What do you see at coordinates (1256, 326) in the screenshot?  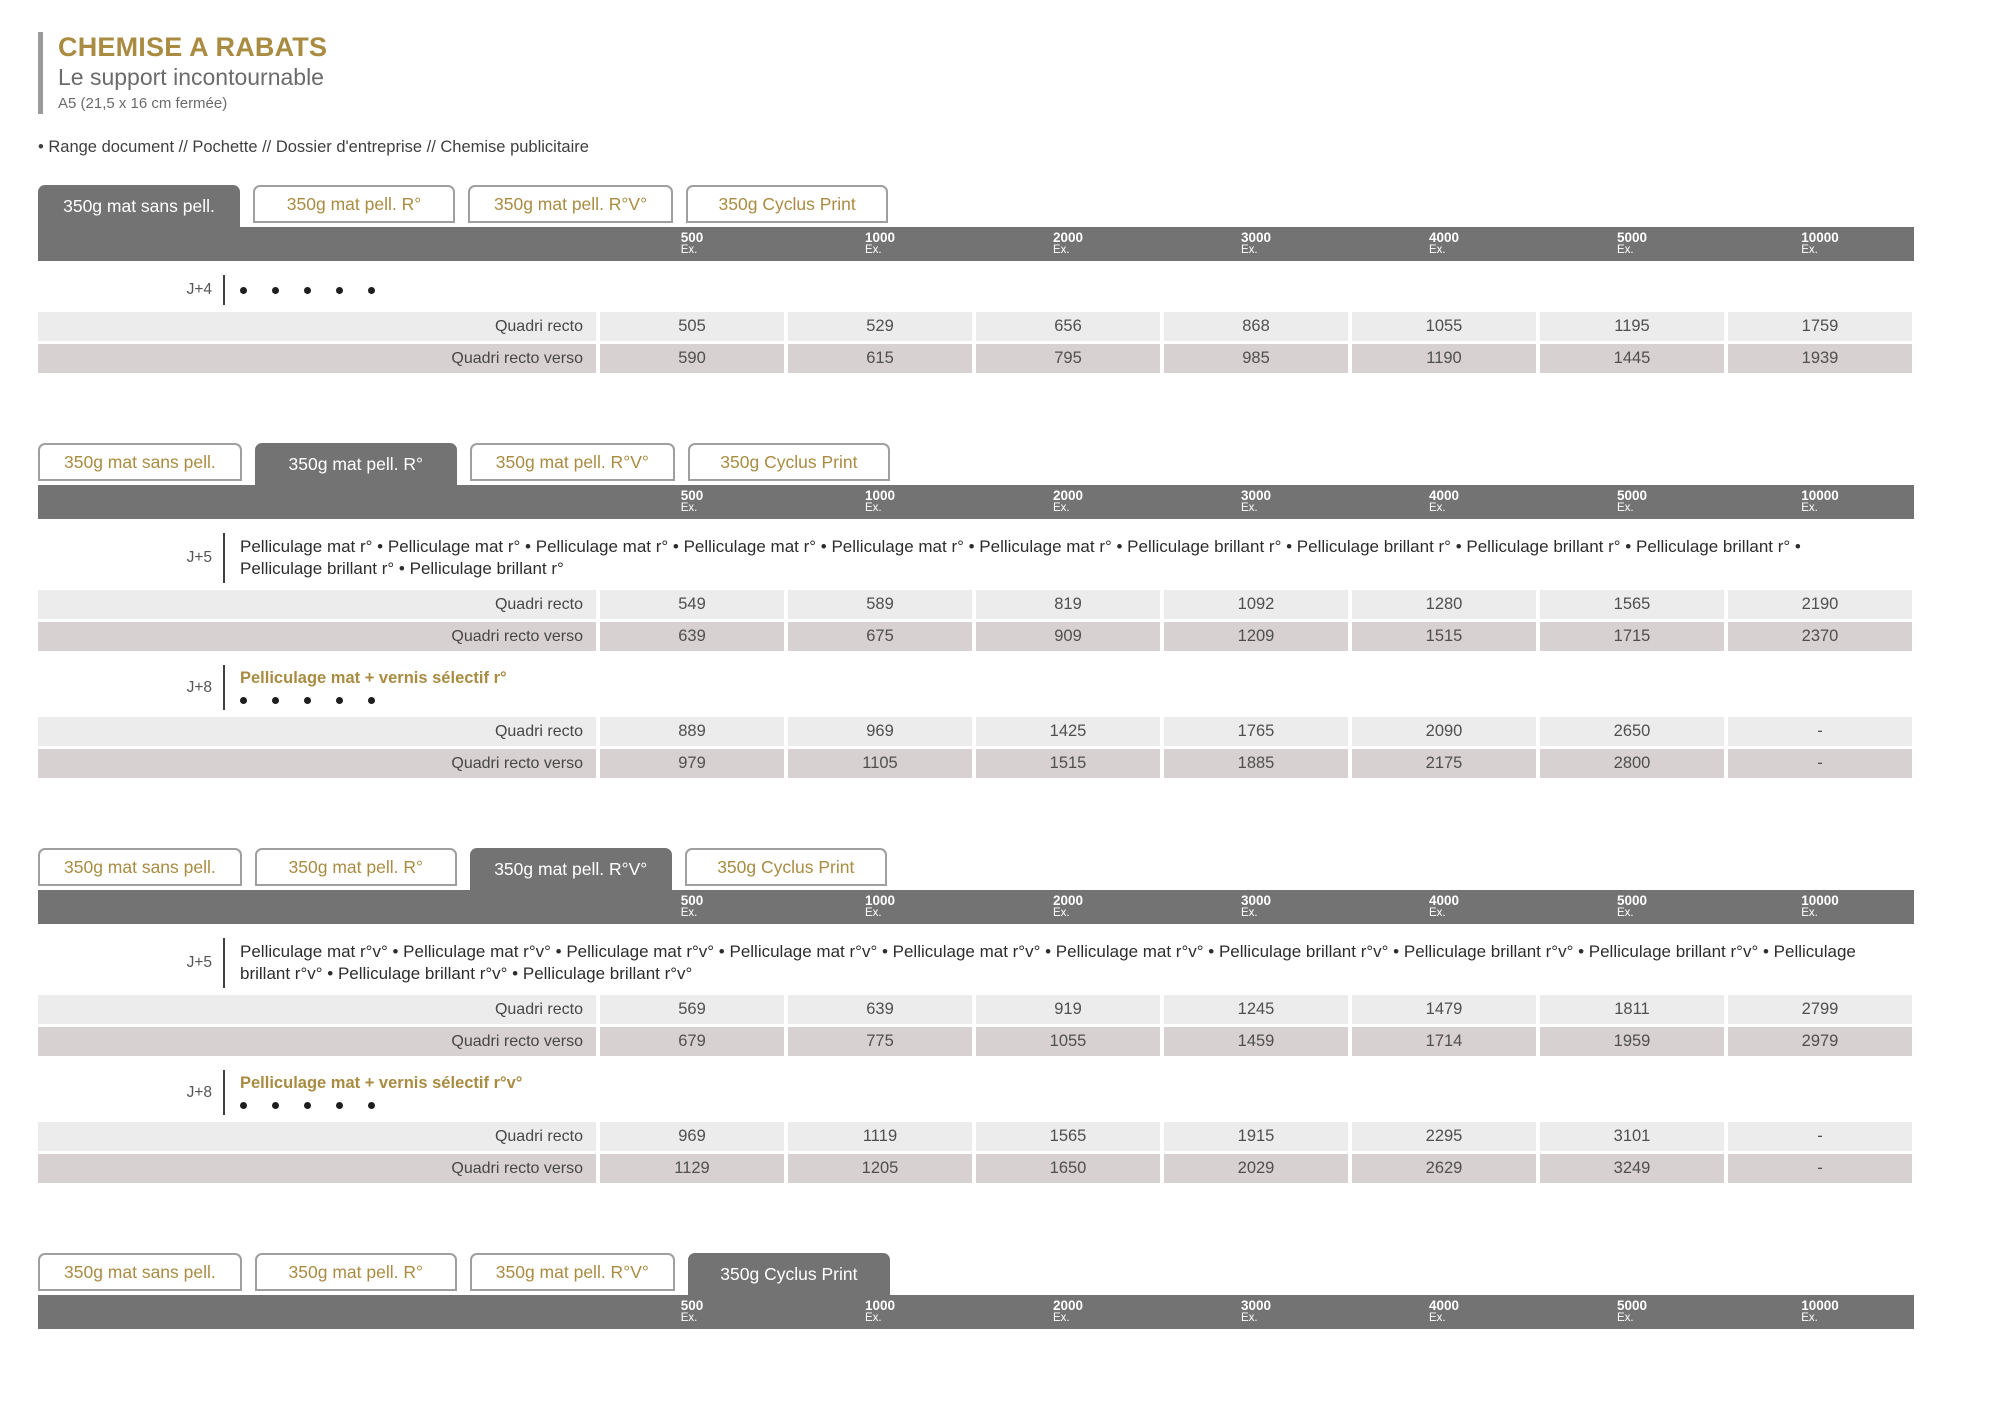 I see `price-cell: 868` at bounding box center [1256, 326].